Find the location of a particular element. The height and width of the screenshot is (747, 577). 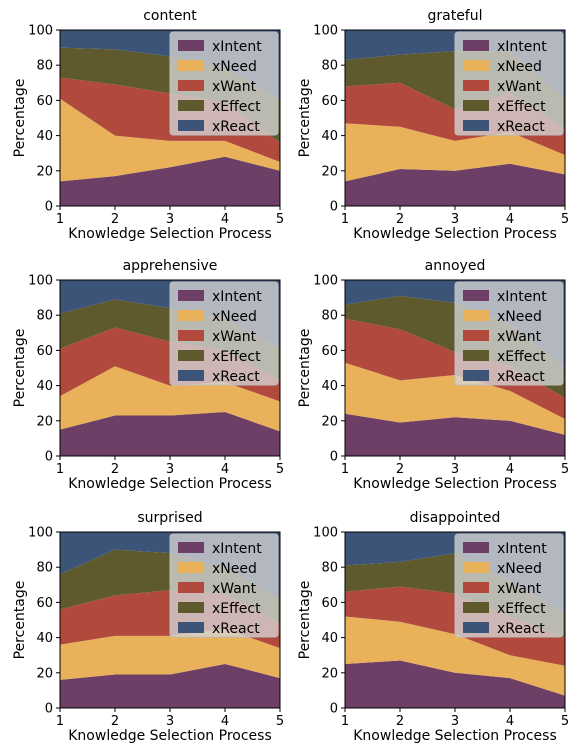

legend-item: xReact is located at coordinates (504, 377).